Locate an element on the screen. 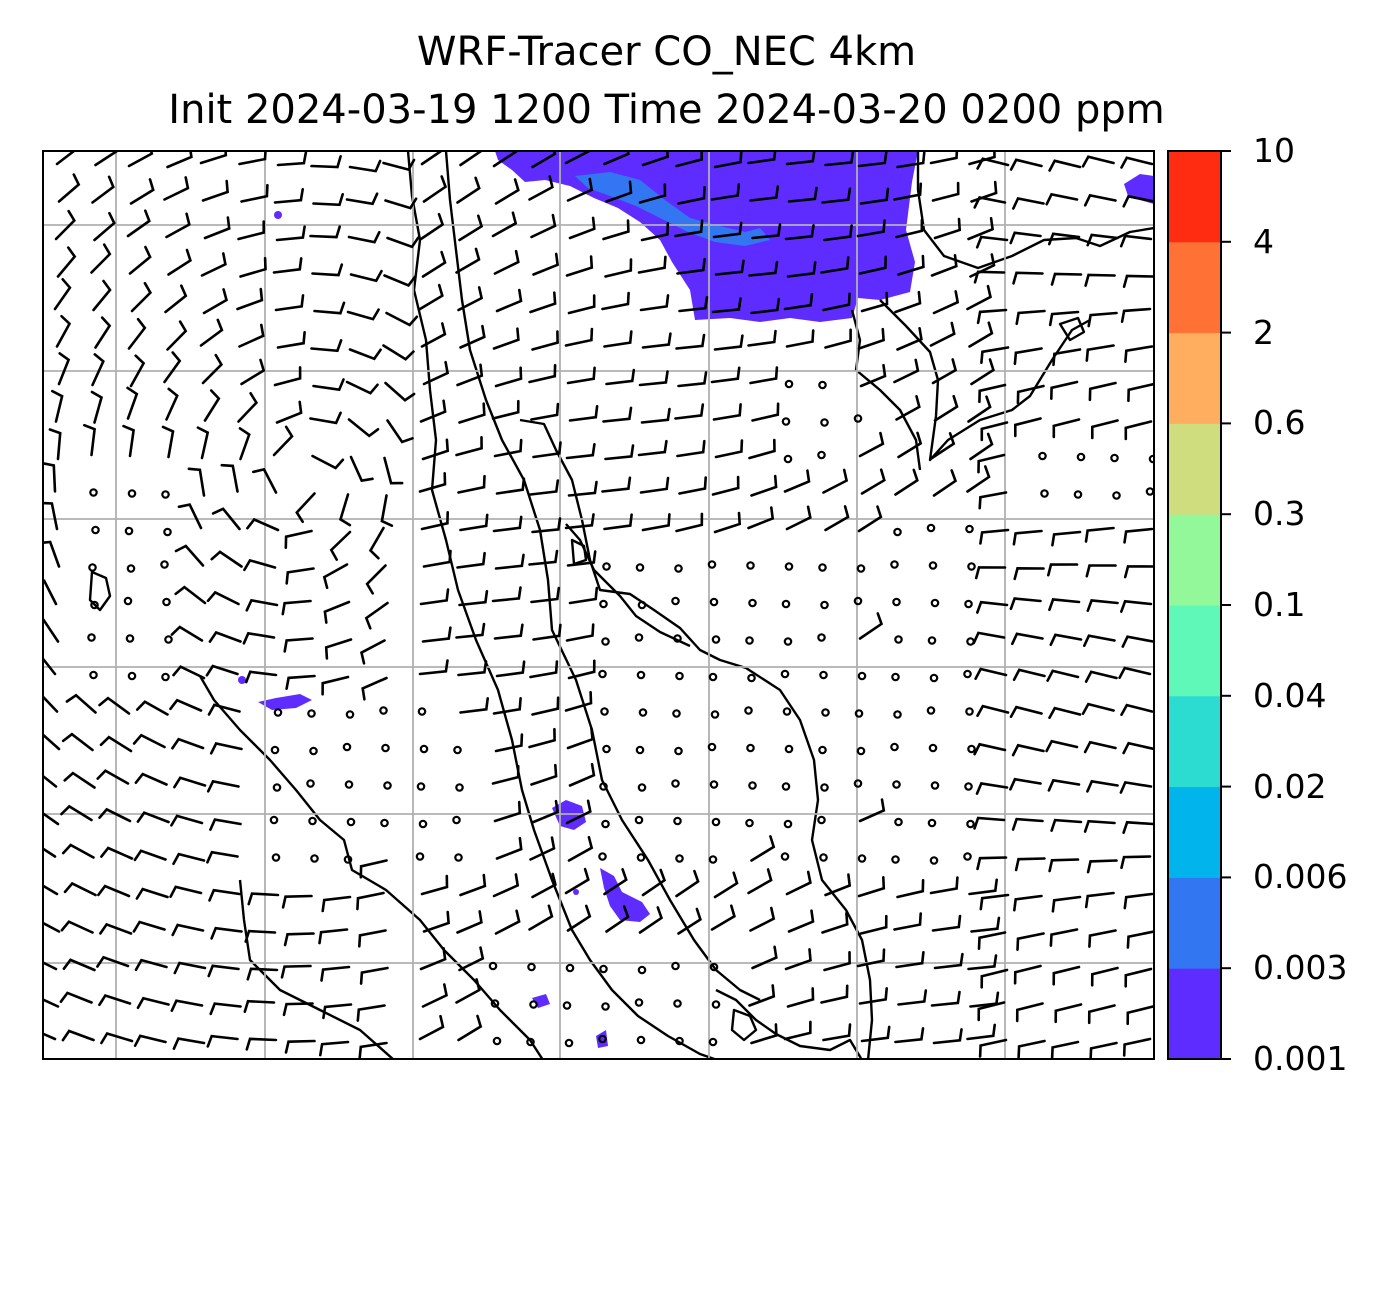 The image size is (1400, 1313). coastline-east-inlet is located at coordinates (886, 390).